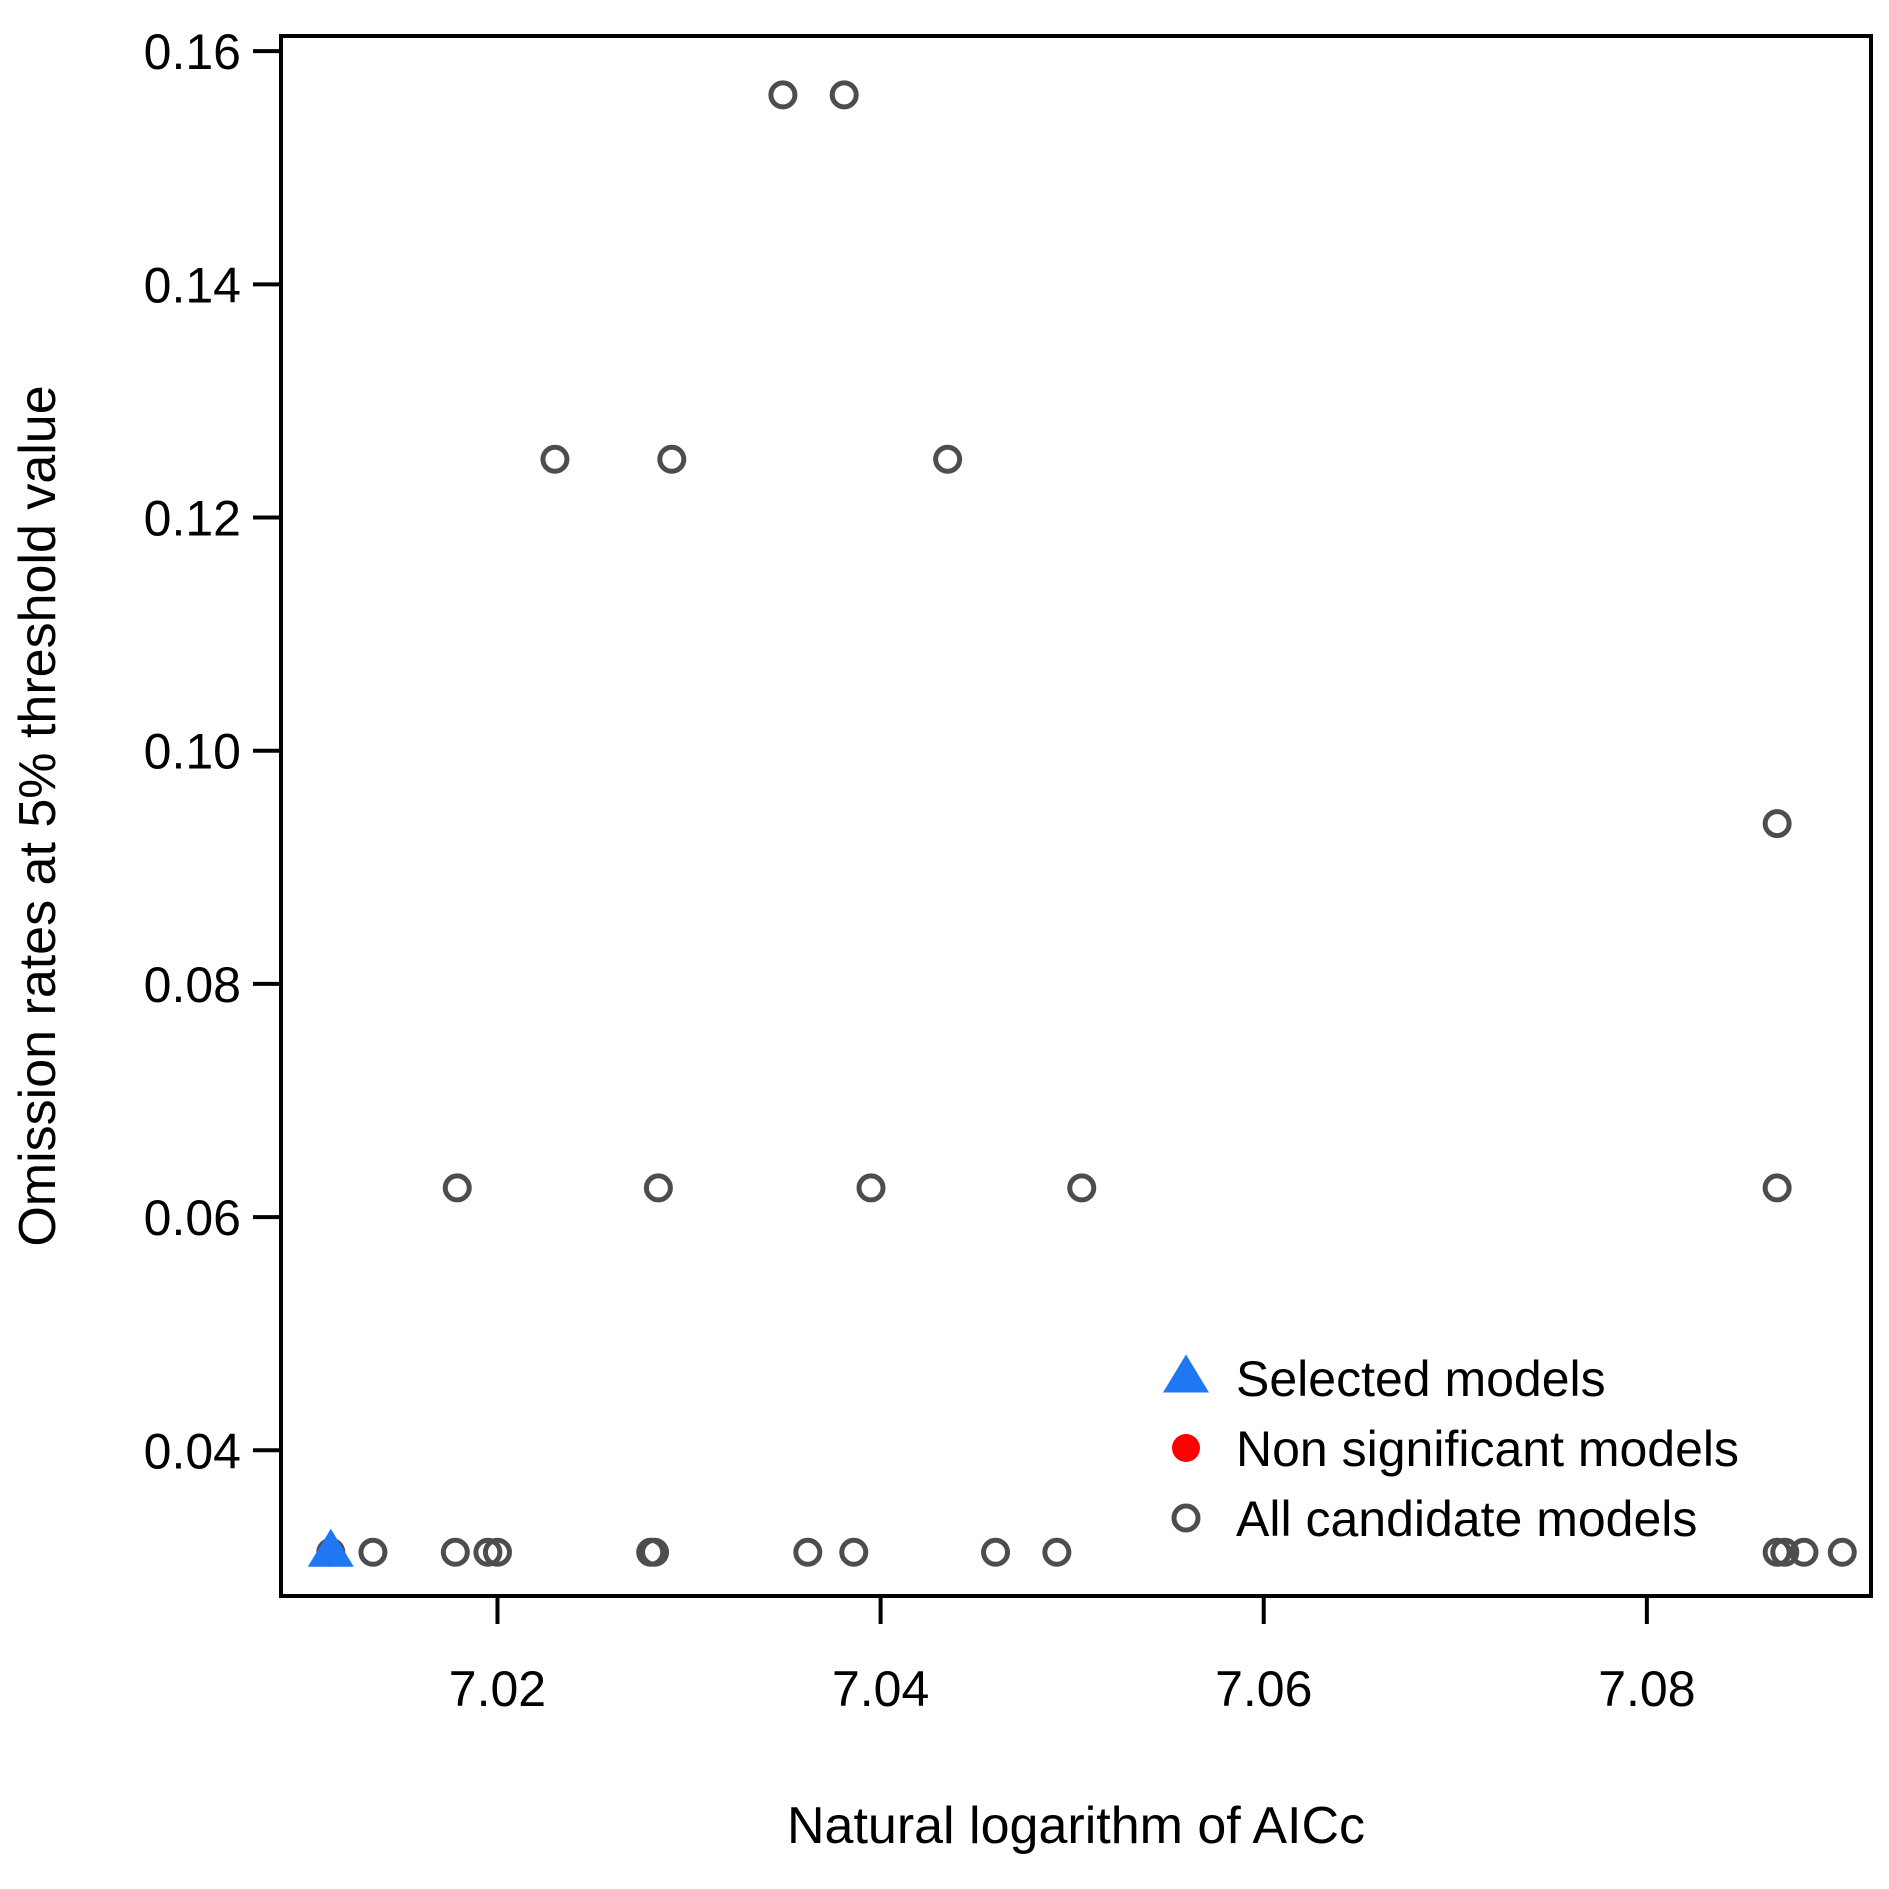 Image resolution: width=1889 pixels, height=1889 pixels. What do you see at coordinates (1076, 1826) in the screenshot?
I see `x-axis-title: Natural logarithm of AICc` at bounding box center [1076, 1826].